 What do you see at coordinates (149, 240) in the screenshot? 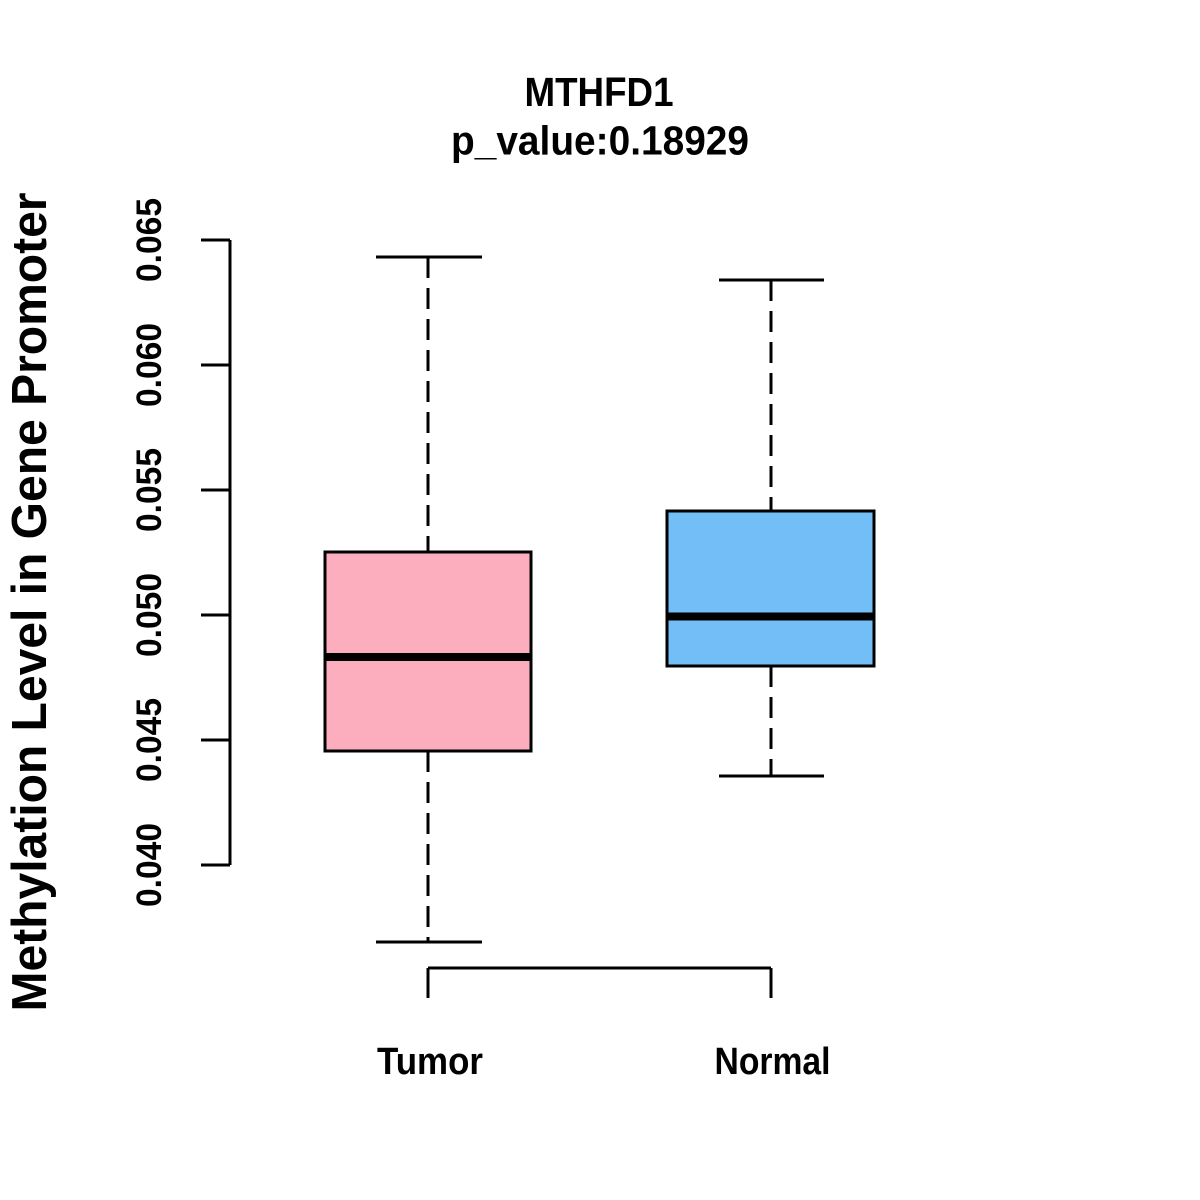
I see `svg-text: 0.065` at bounding box center [149, 240].